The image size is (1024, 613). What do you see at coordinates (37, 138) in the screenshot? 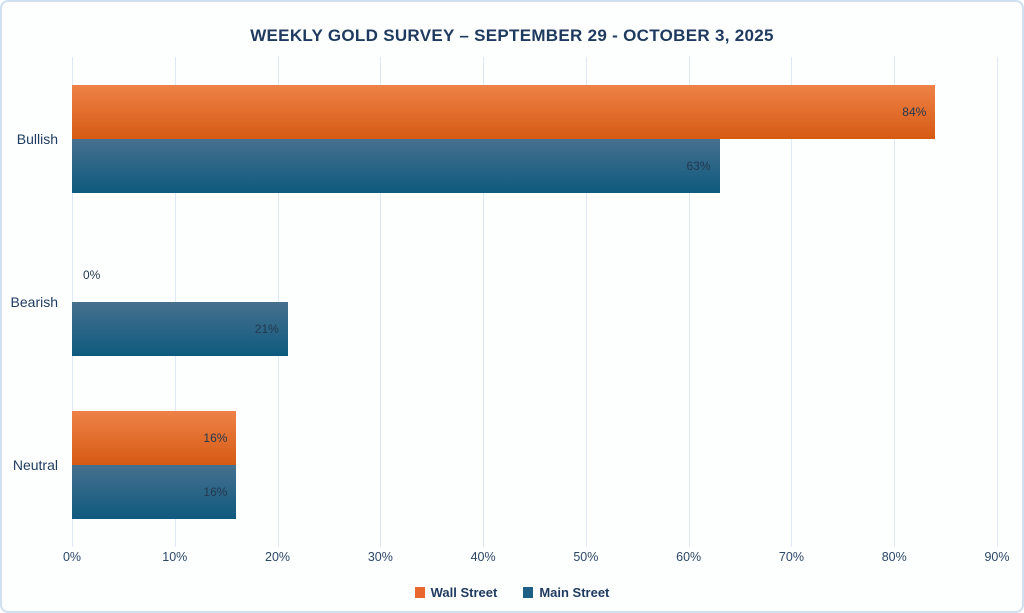
I see `category-label-bullish: Bullish` at bounding box center [37, 138].